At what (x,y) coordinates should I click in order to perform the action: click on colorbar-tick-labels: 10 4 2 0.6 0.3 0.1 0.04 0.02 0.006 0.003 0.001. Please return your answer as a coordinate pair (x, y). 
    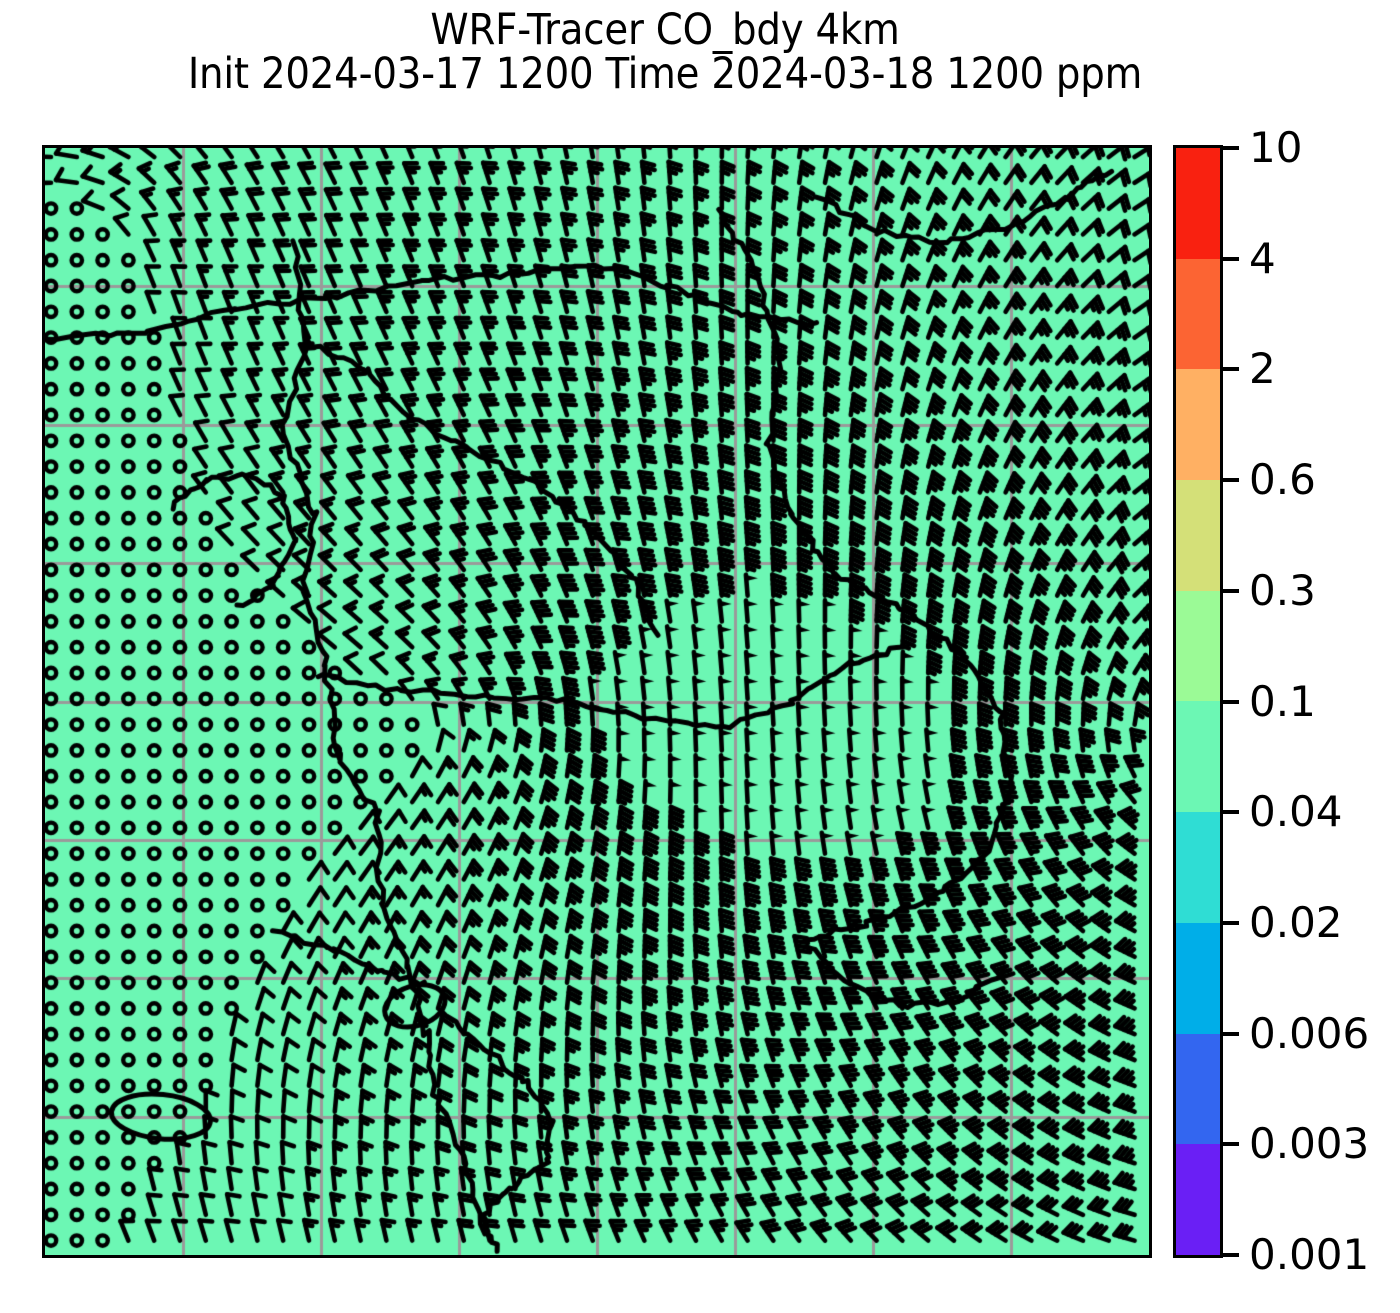
    Looking at the image, I should click on (1310, 701).